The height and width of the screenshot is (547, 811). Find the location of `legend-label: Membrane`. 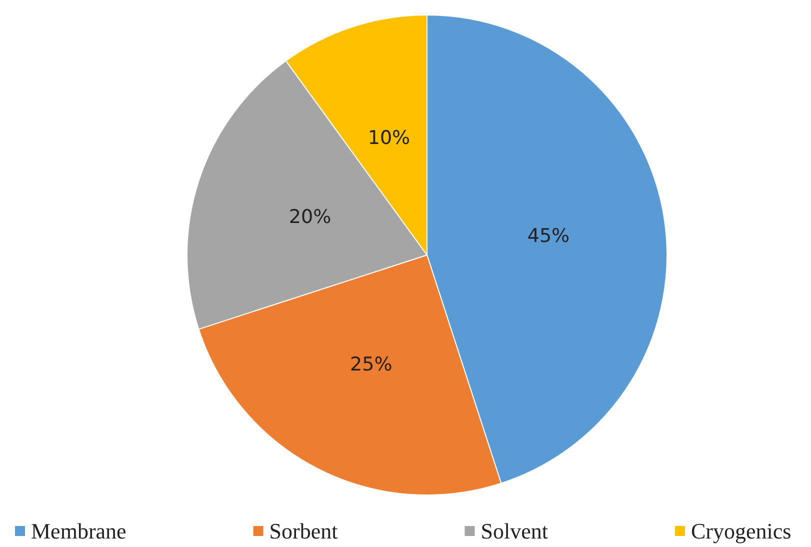

legend-label: Membrane is located at coordinates (78, 531).